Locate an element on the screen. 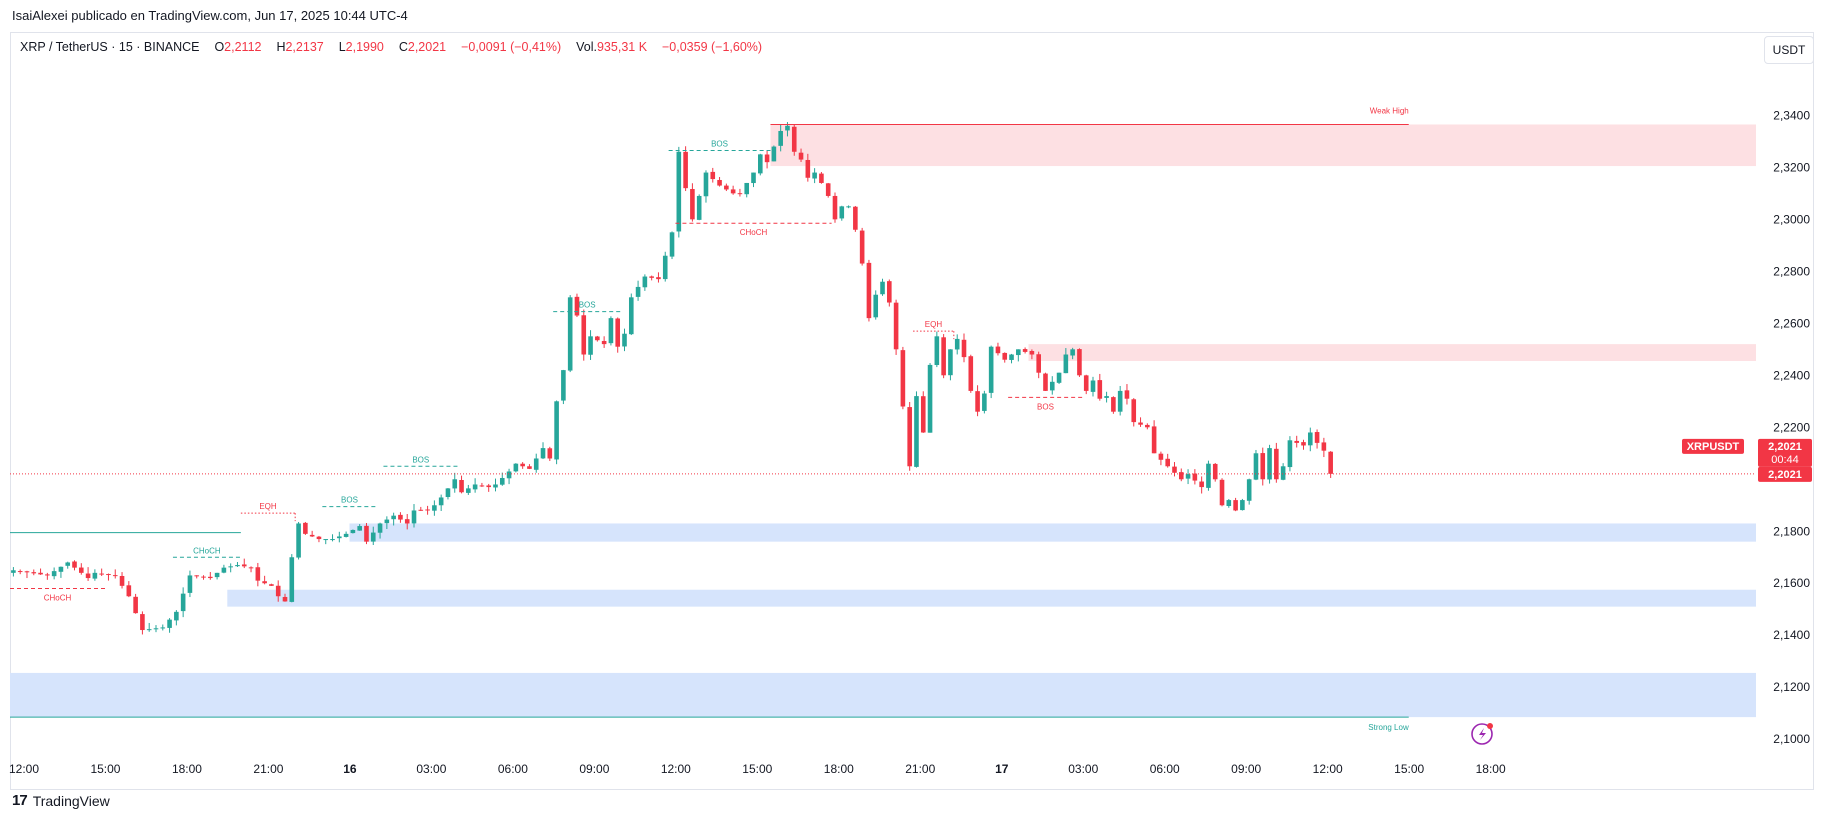  price-tag-bg is located at coordinates (1785, 452).